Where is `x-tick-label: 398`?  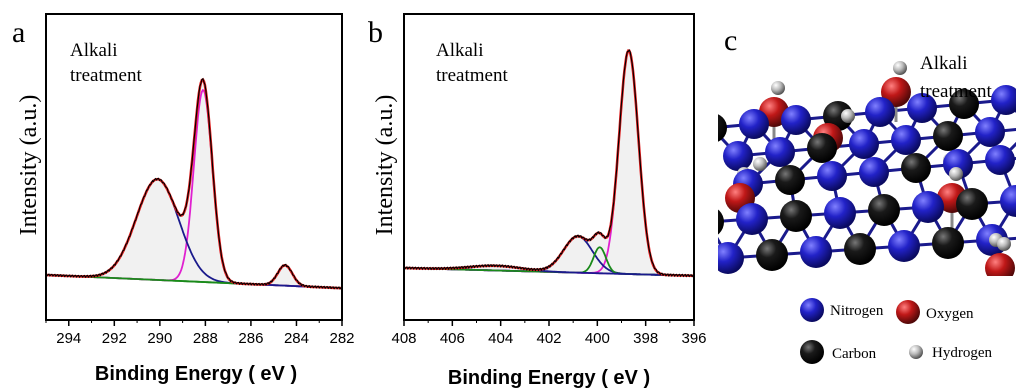
x-tick-label: 398 is located at coordinates (645, 338).